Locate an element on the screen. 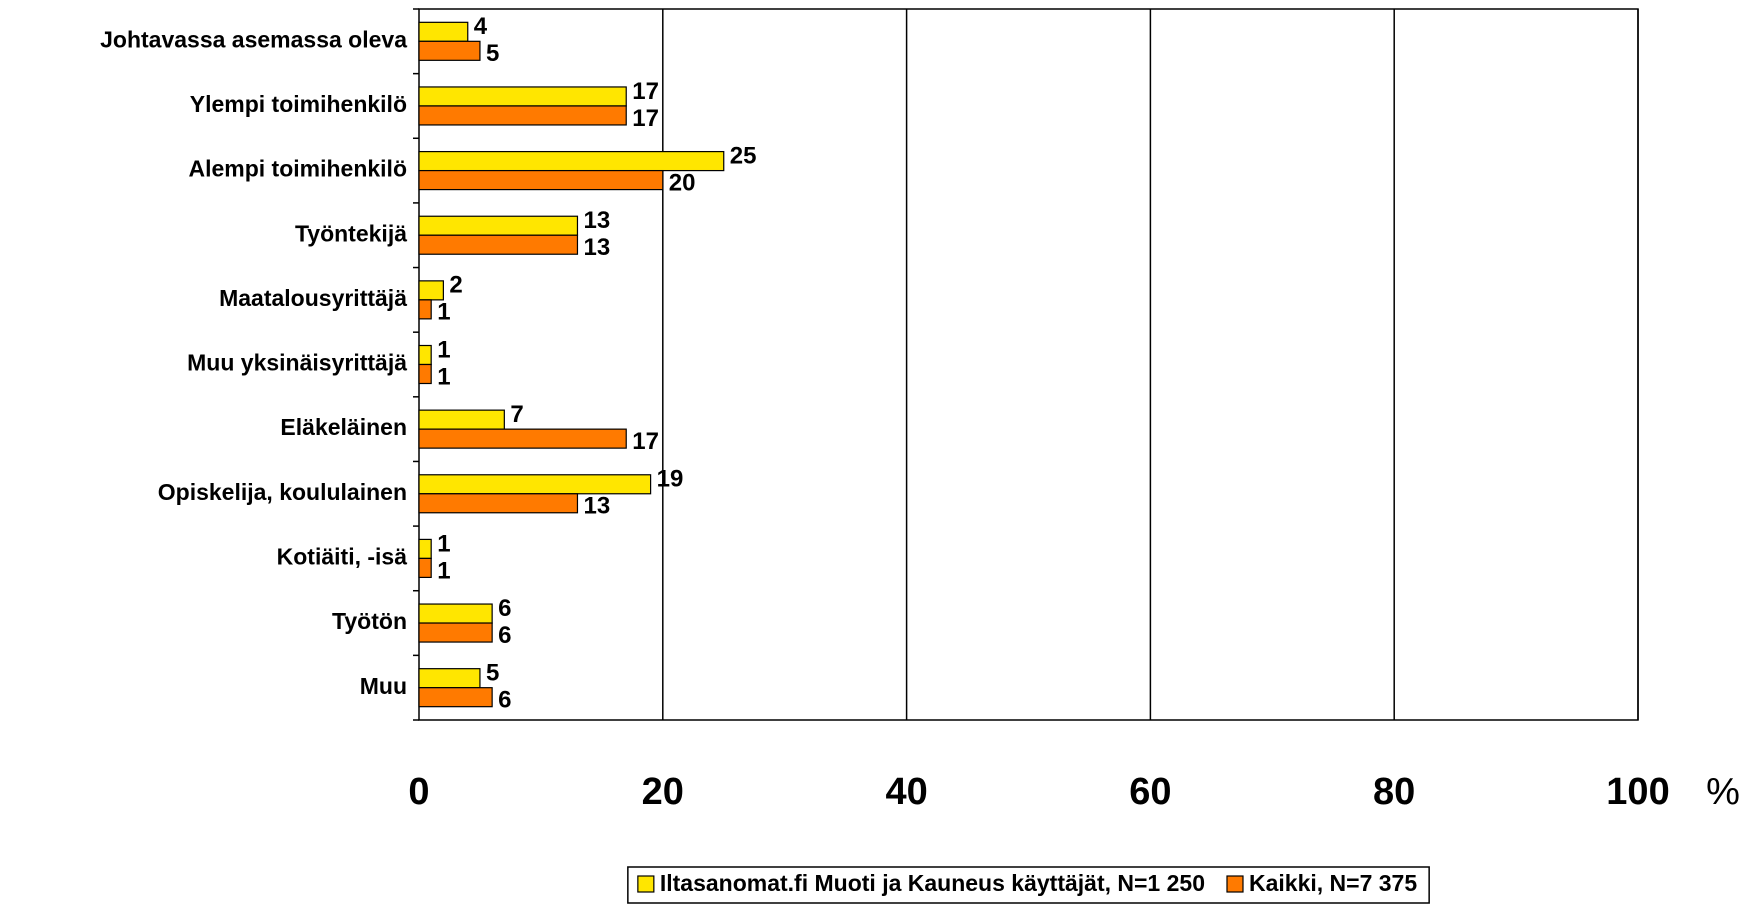  y-tick-label: Opiskelija, koululainen is located at coordinates (282, 492).